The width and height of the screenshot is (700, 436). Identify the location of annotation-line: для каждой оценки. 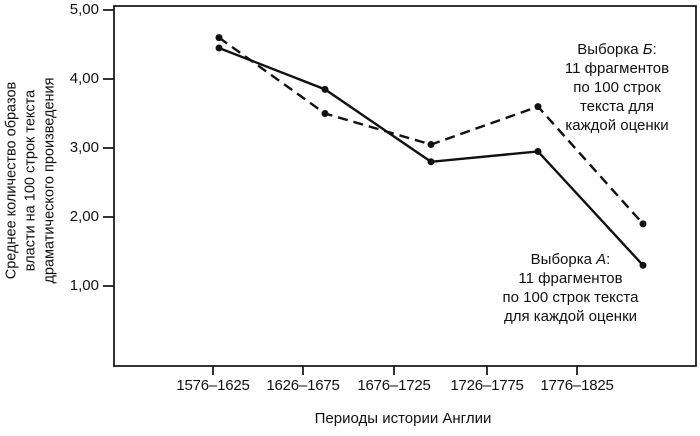
(570, 316).